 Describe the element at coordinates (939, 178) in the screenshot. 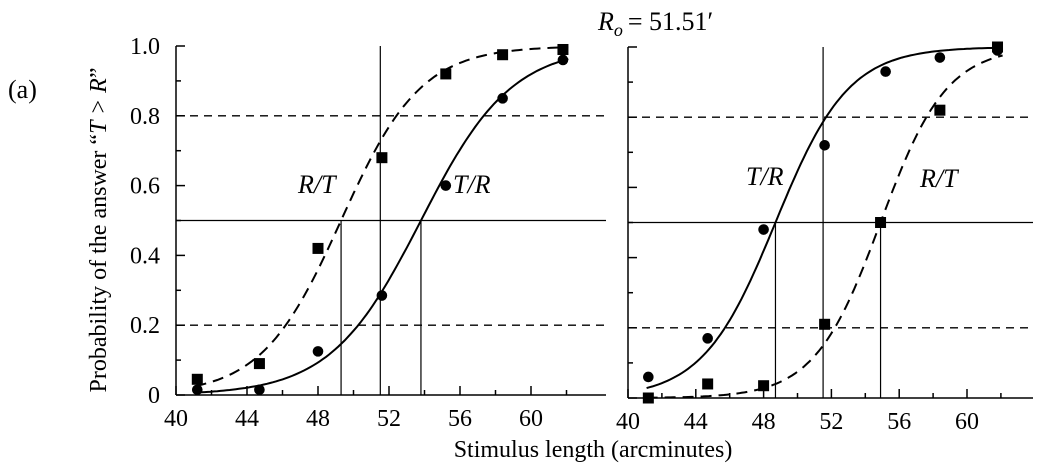

I see `right-rt-label: R/T` at that location.